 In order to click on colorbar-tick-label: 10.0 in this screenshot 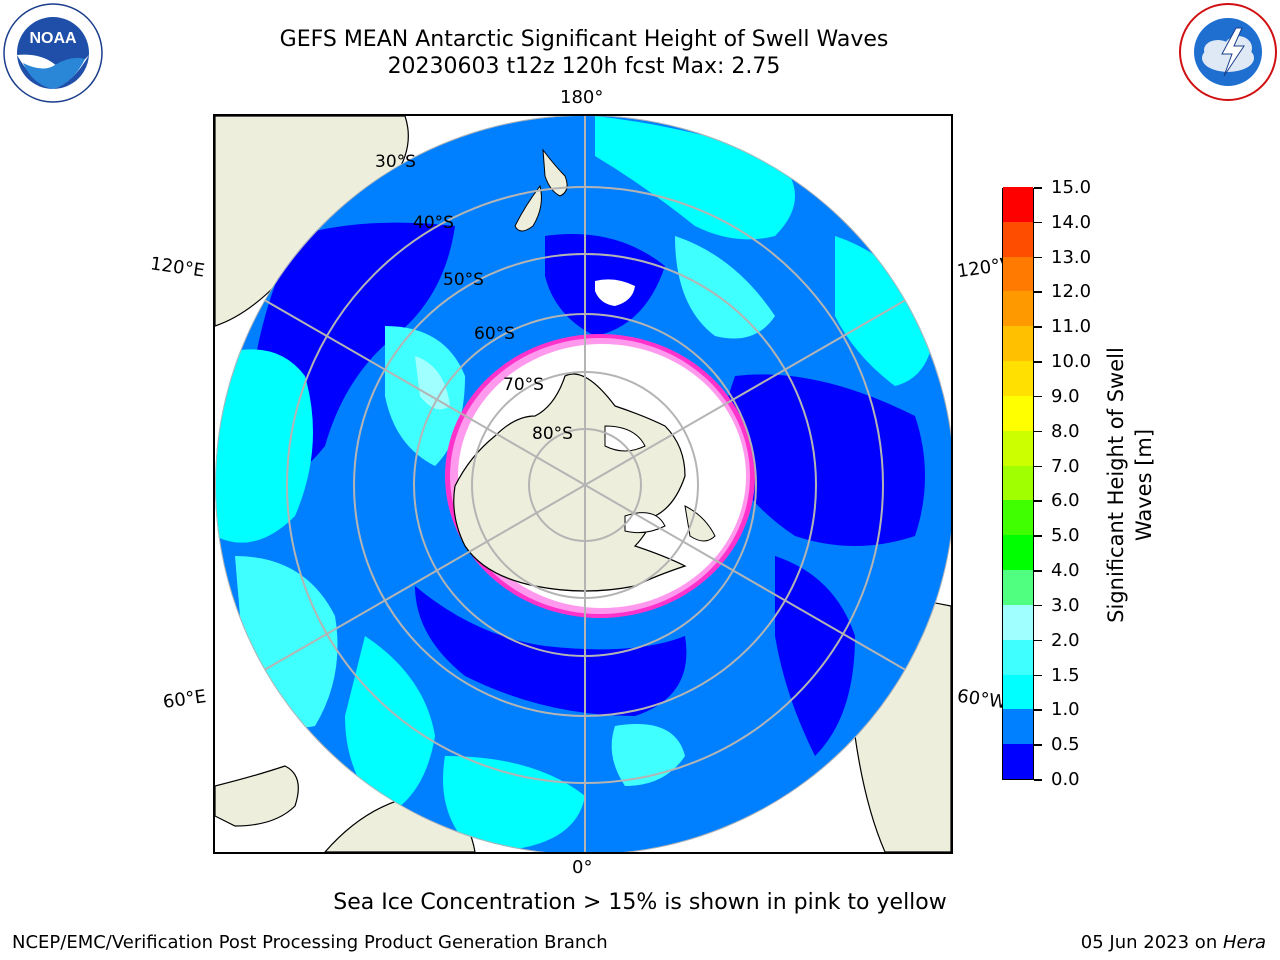, I will do `click(1071, 362)`.